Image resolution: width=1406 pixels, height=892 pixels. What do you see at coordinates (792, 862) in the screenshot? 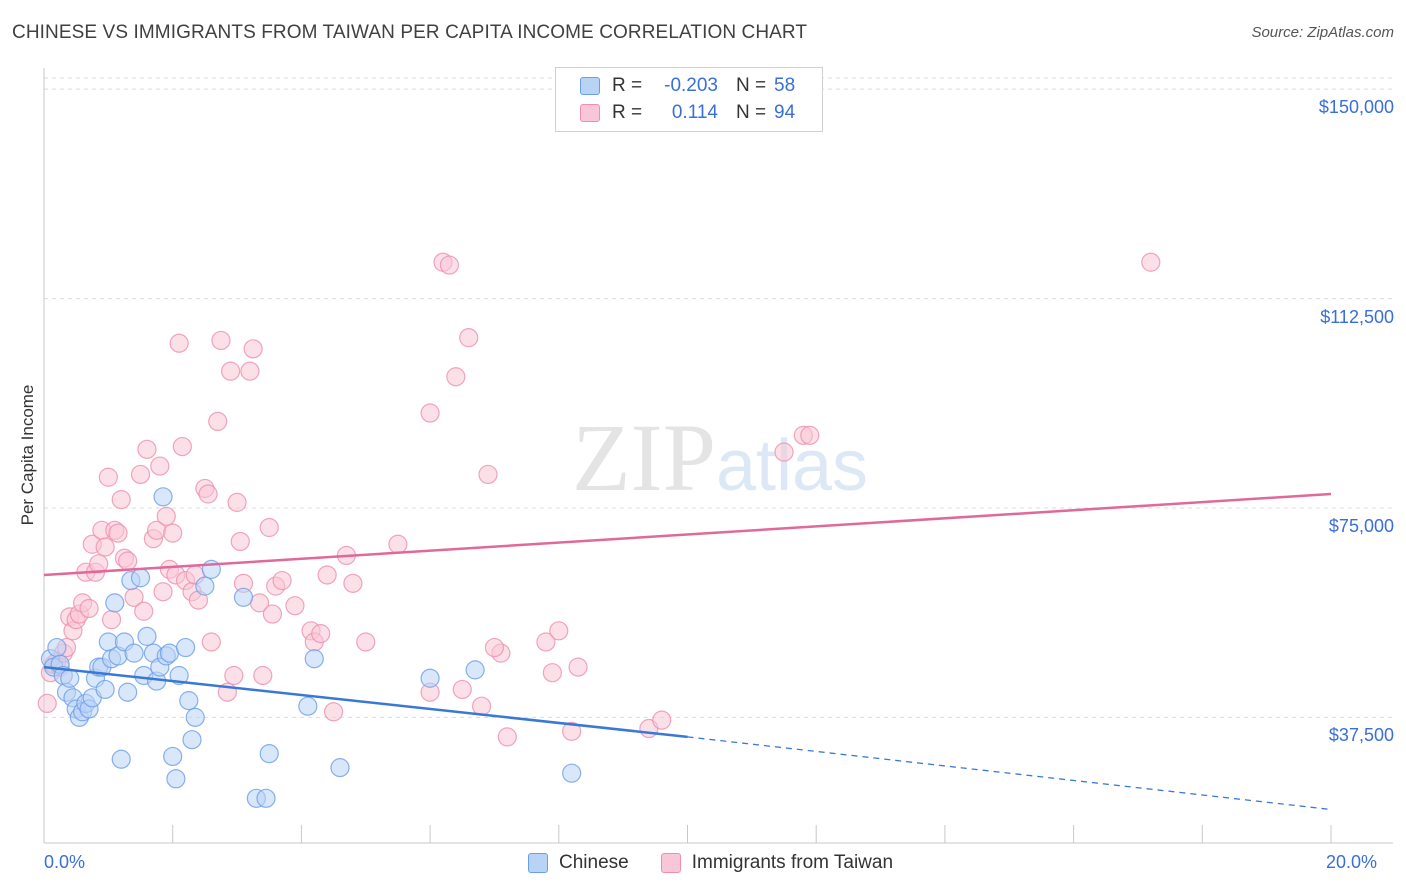
I see `series-legend-label: Immigrants from Taiwan` at bounding box center [792, 862].